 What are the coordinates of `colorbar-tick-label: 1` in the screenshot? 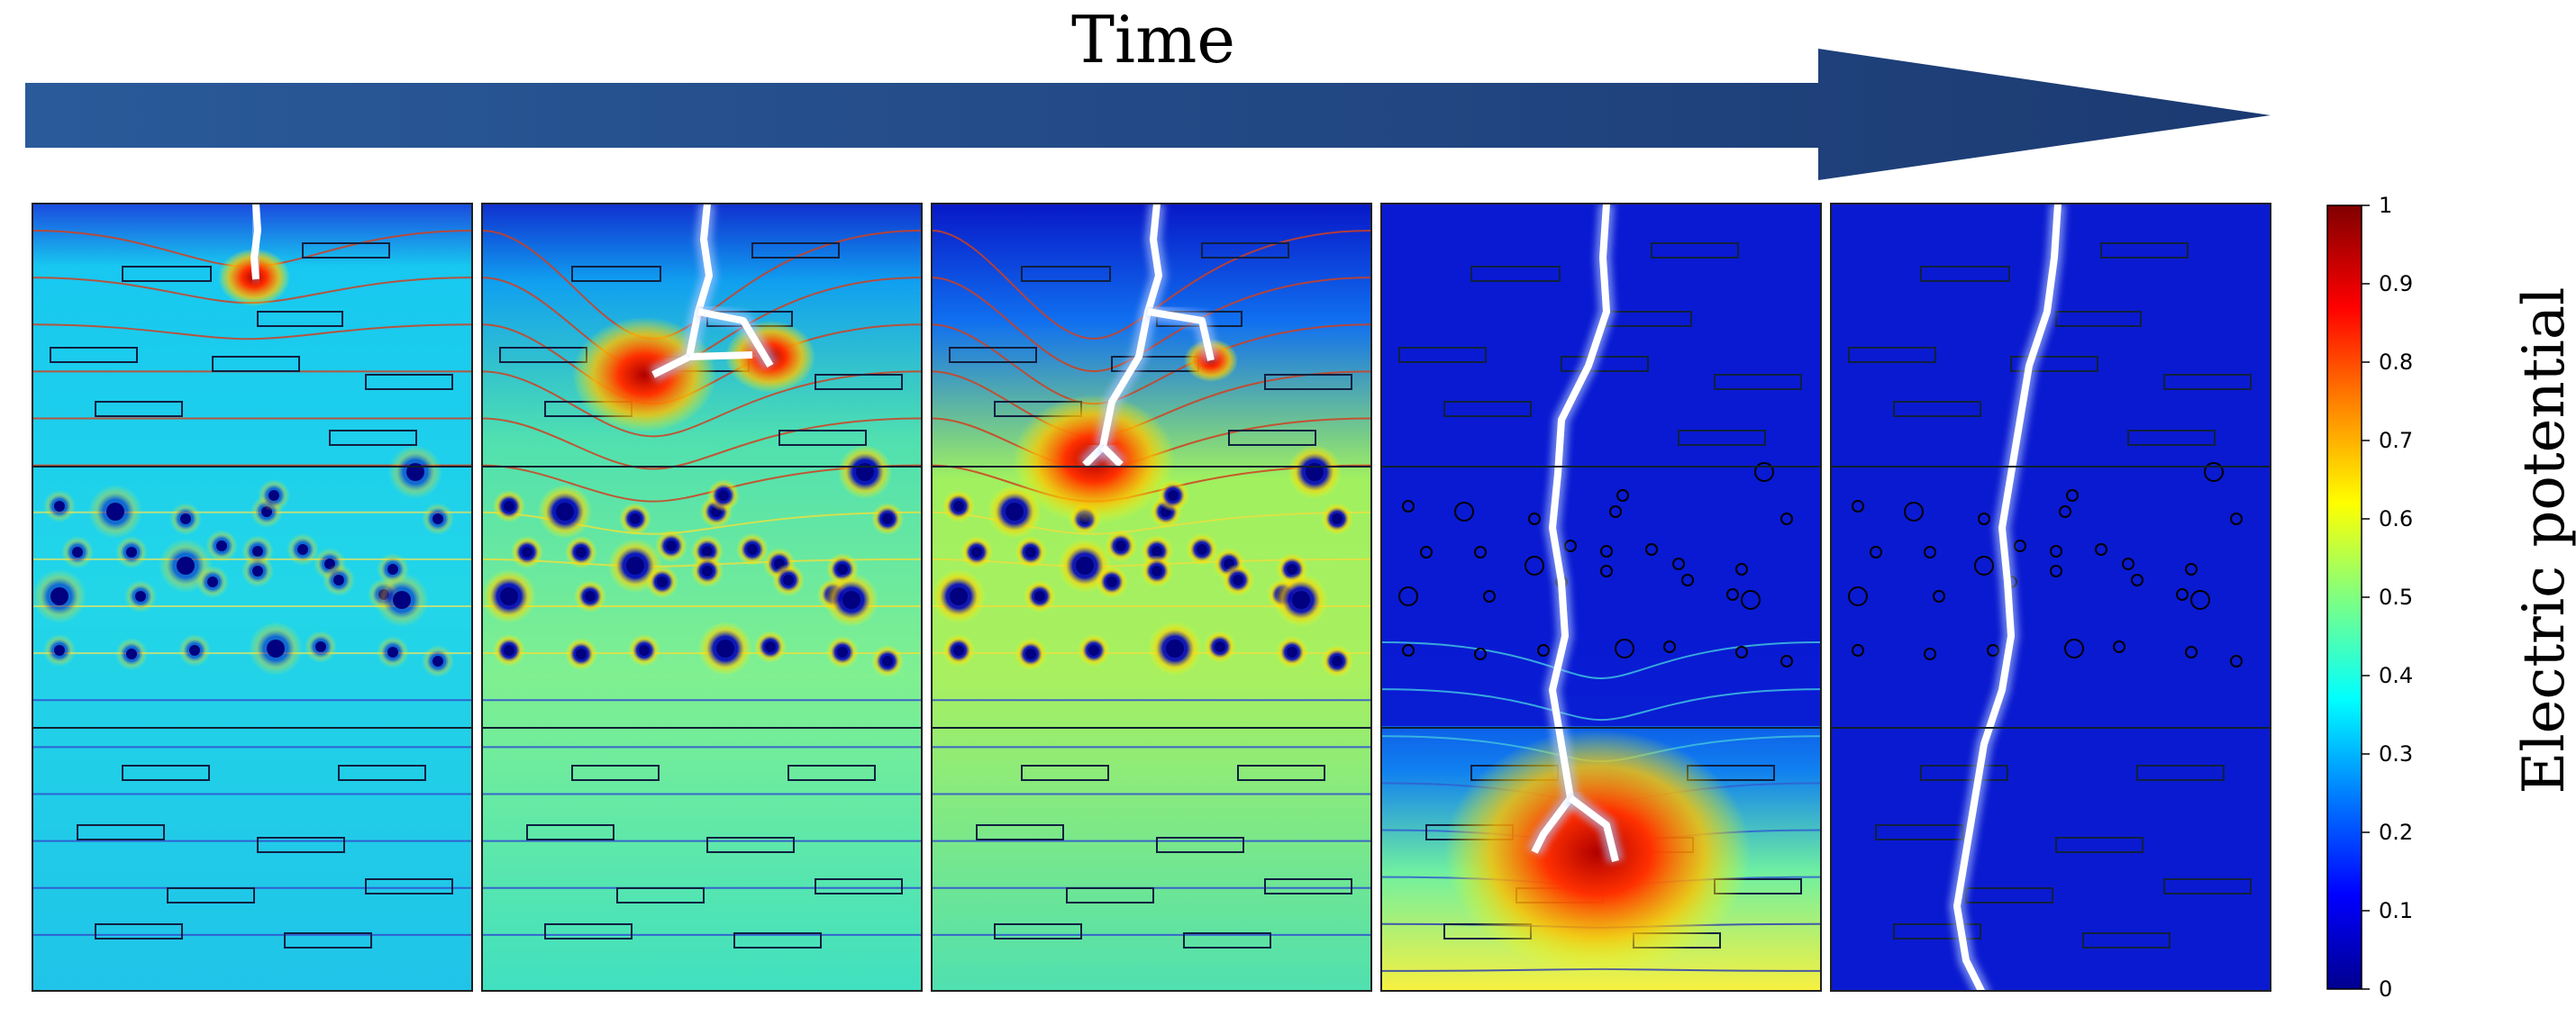 It's located at (2385, 205).